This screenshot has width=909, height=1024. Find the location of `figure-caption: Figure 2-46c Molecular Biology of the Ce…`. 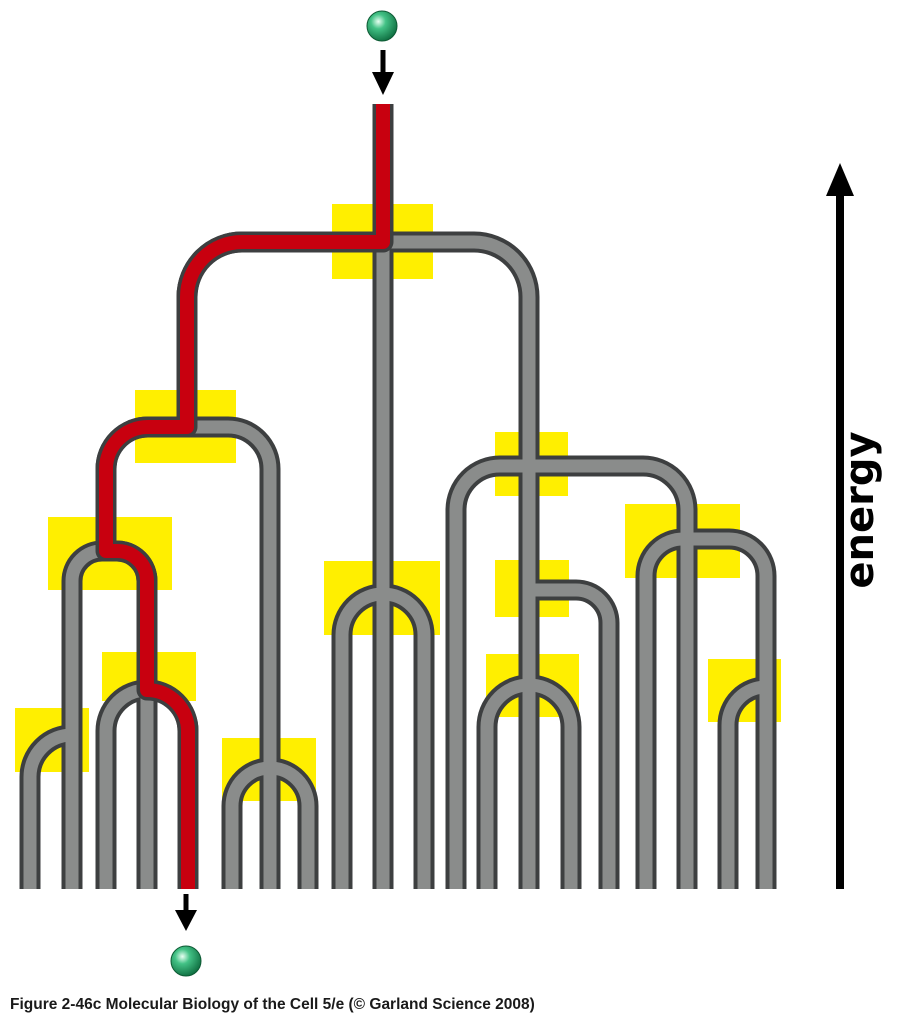

figure-caption: Figure 2-46c Molecular Biology of the Ce… is located at coordinates (272, 1004).